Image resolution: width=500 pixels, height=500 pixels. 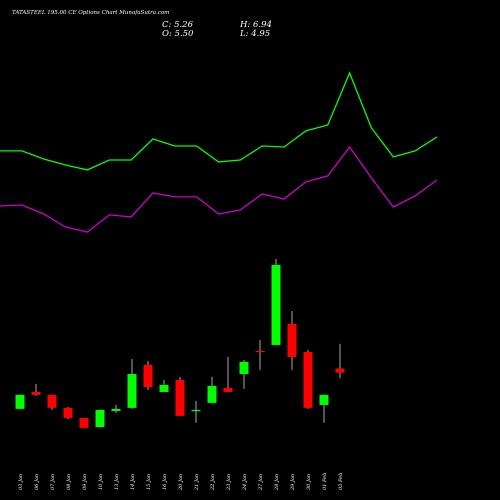 What do you see at coordinates (245, 482) in the screenshot?
I see `x-tick-label: 24 Jan` at bounding box center [245, 482].